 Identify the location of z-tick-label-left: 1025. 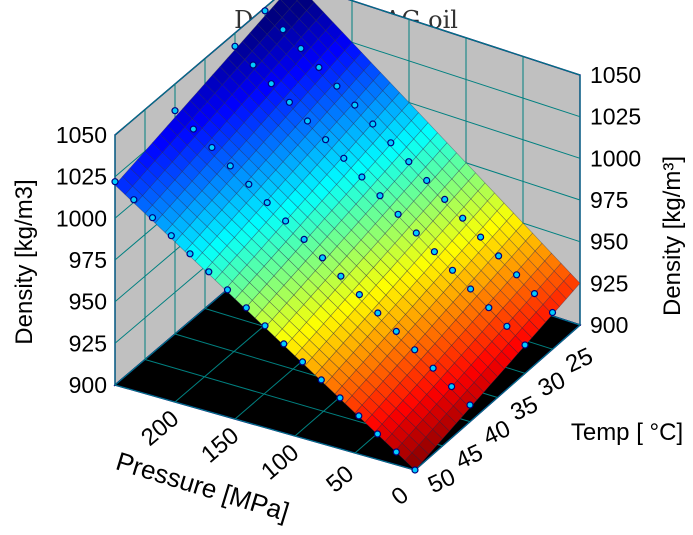
(81, 177).